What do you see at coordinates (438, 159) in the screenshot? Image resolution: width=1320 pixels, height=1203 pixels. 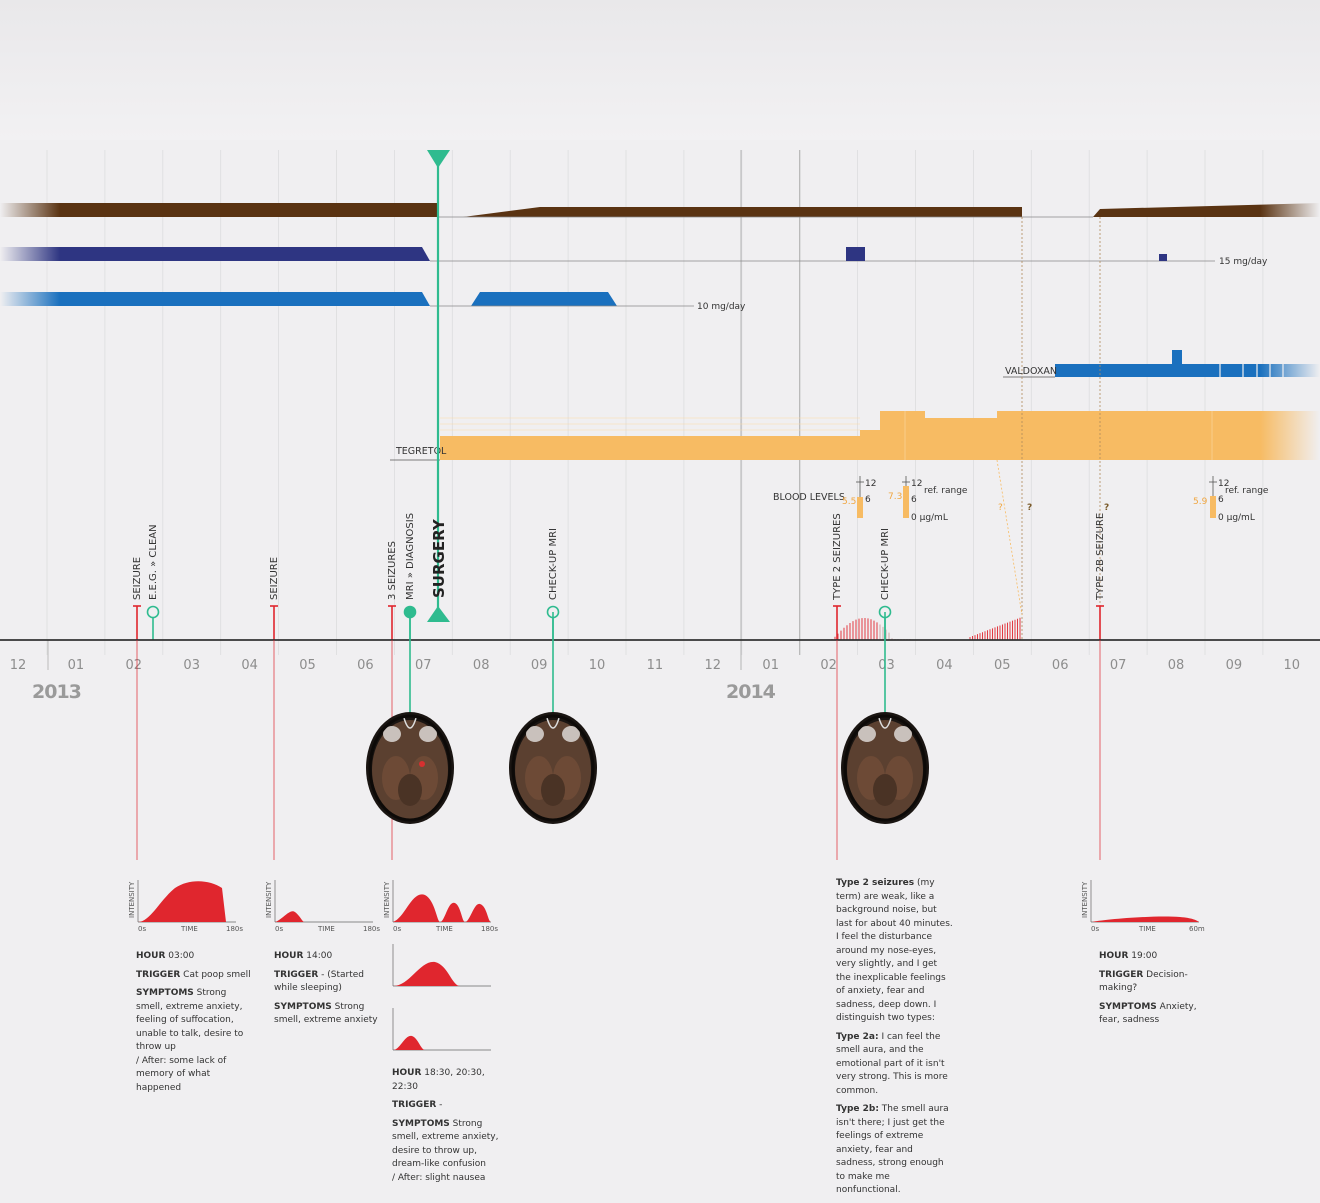 I see `surgery-marker-top` at bounding box center [438, 159].